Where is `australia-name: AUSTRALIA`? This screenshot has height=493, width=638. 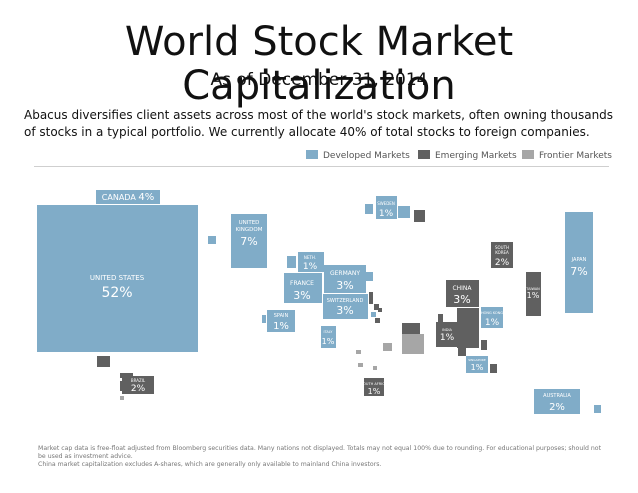
australia-name: AUSTRALIA is located at coordinates (557, 396).